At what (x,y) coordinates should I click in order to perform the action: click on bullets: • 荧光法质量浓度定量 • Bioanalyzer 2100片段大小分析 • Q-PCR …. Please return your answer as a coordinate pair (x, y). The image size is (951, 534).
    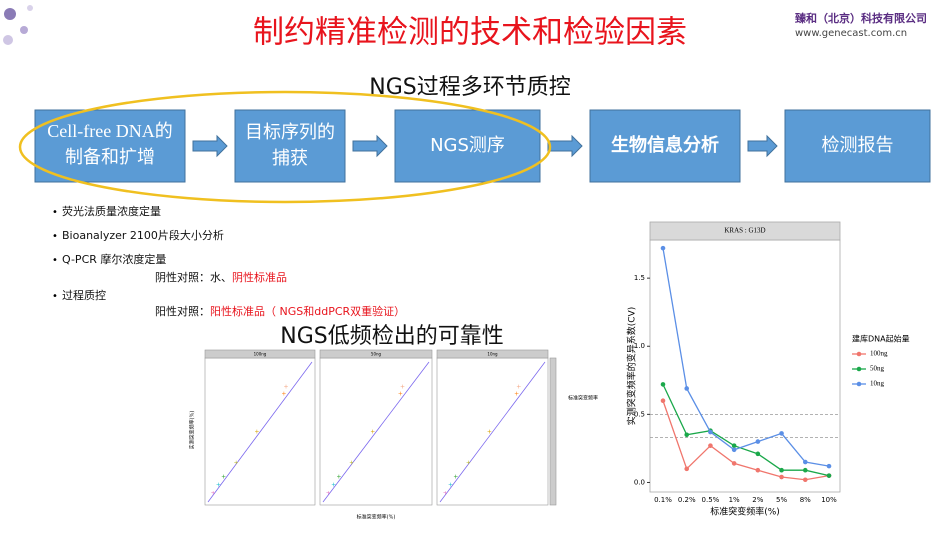
    Looking at the image, I should click on (228, 261).